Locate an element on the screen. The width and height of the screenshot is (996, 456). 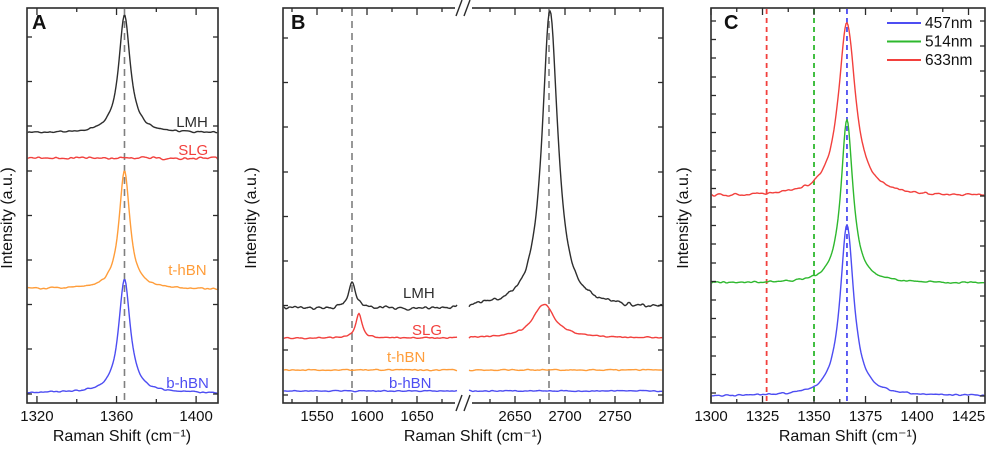
x-tick-label: 2750 is located at coordinates (614, 416).